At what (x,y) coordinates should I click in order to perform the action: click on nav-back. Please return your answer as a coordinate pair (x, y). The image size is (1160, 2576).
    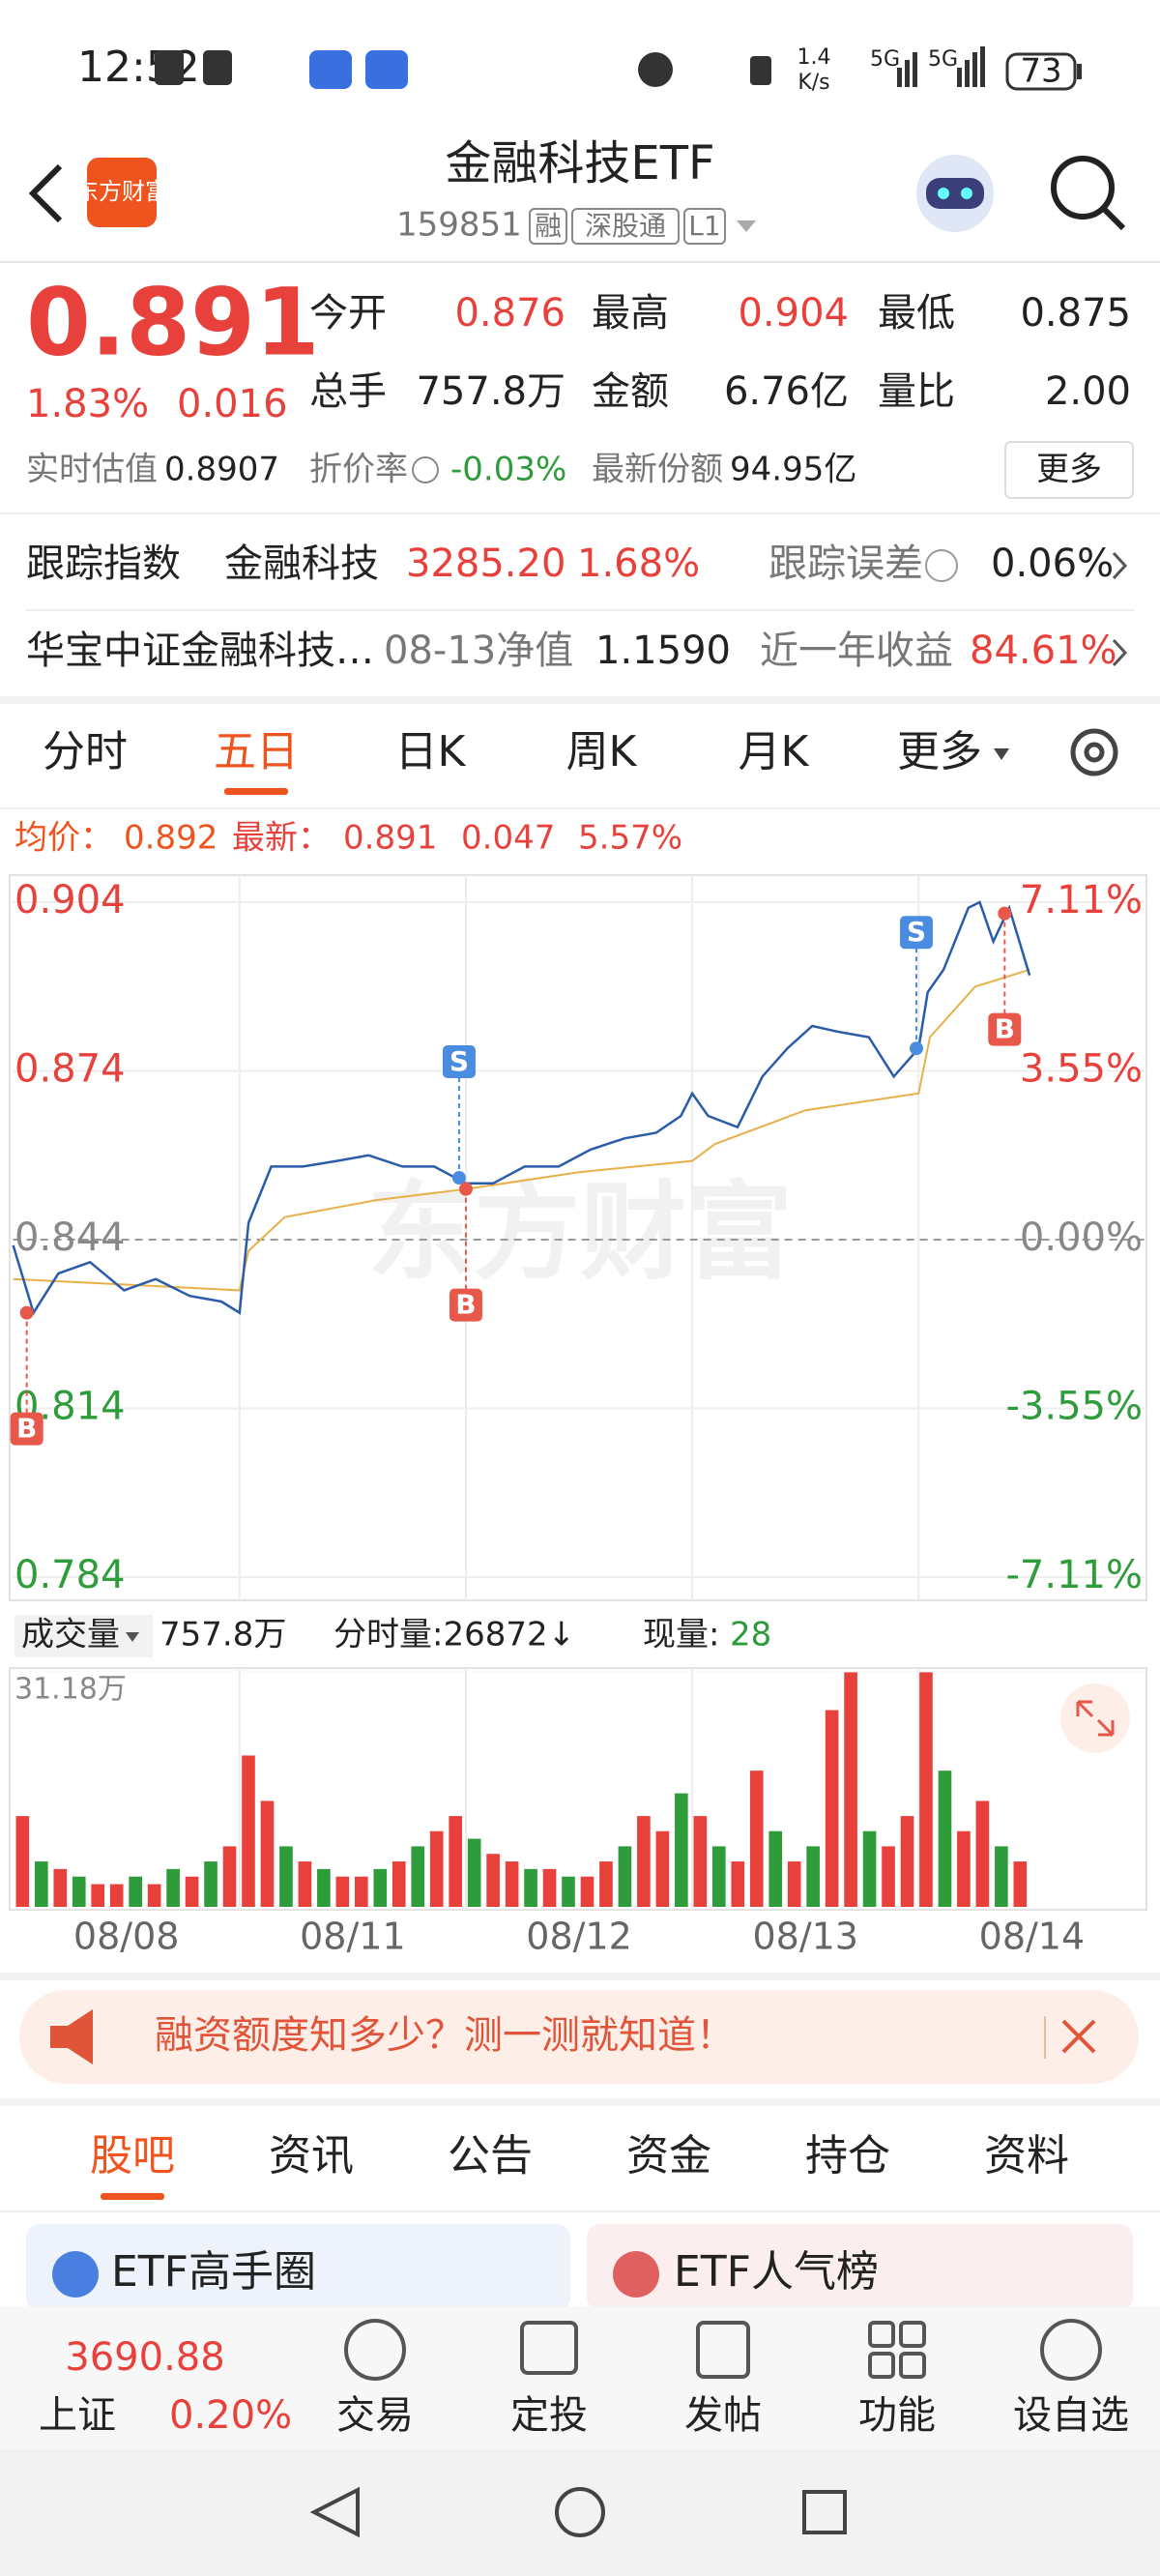
    Looking at the image, I should click on (334, 2512).